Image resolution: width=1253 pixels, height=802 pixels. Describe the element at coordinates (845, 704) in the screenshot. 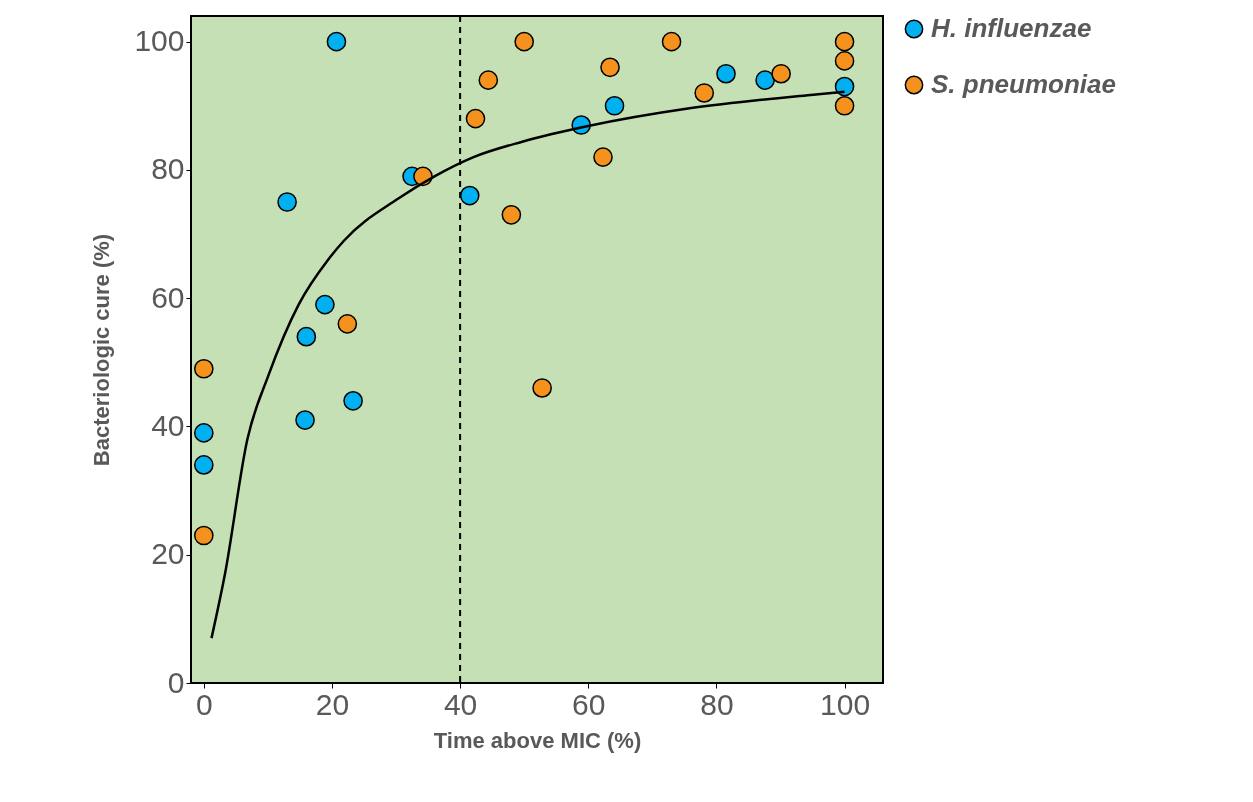

I see `x-tick-label: 100` at that location.